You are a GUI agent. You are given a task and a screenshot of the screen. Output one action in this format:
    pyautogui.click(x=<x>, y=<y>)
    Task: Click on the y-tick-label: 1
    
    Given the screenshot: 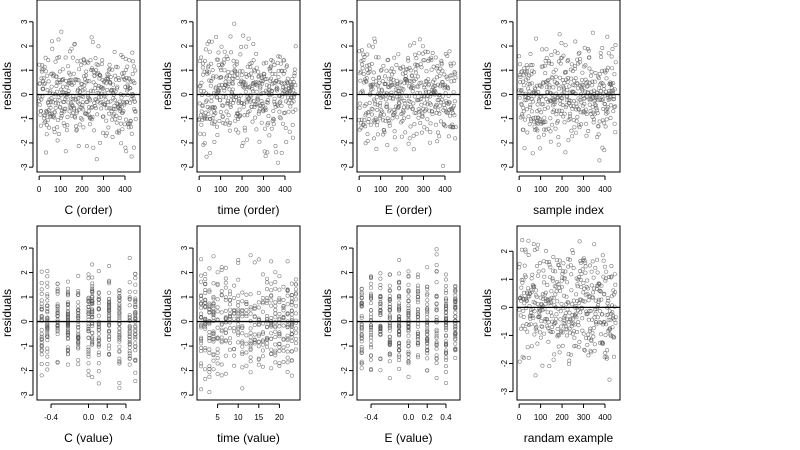 What is the action you would take?
    pyautogui.click(x=504, y=69)
    